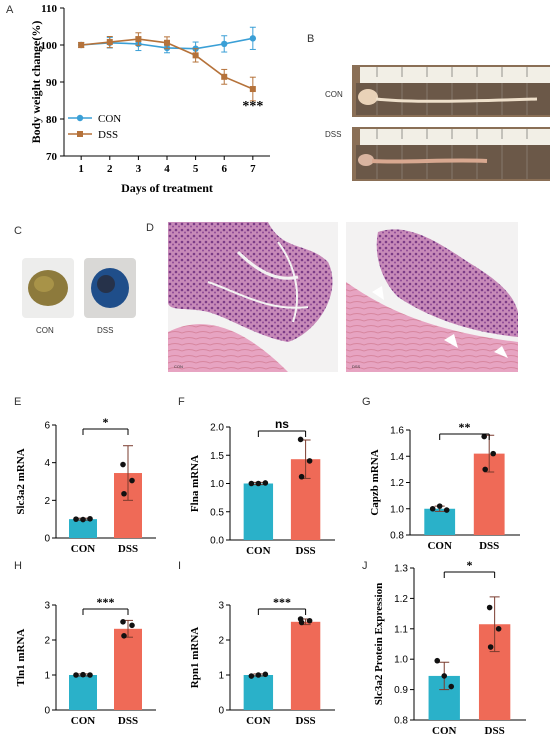 The image size is (550, 750). Describe the element at coordinates (18, 402) in the screenshot. I see `panel-letter-e: E` at that location.